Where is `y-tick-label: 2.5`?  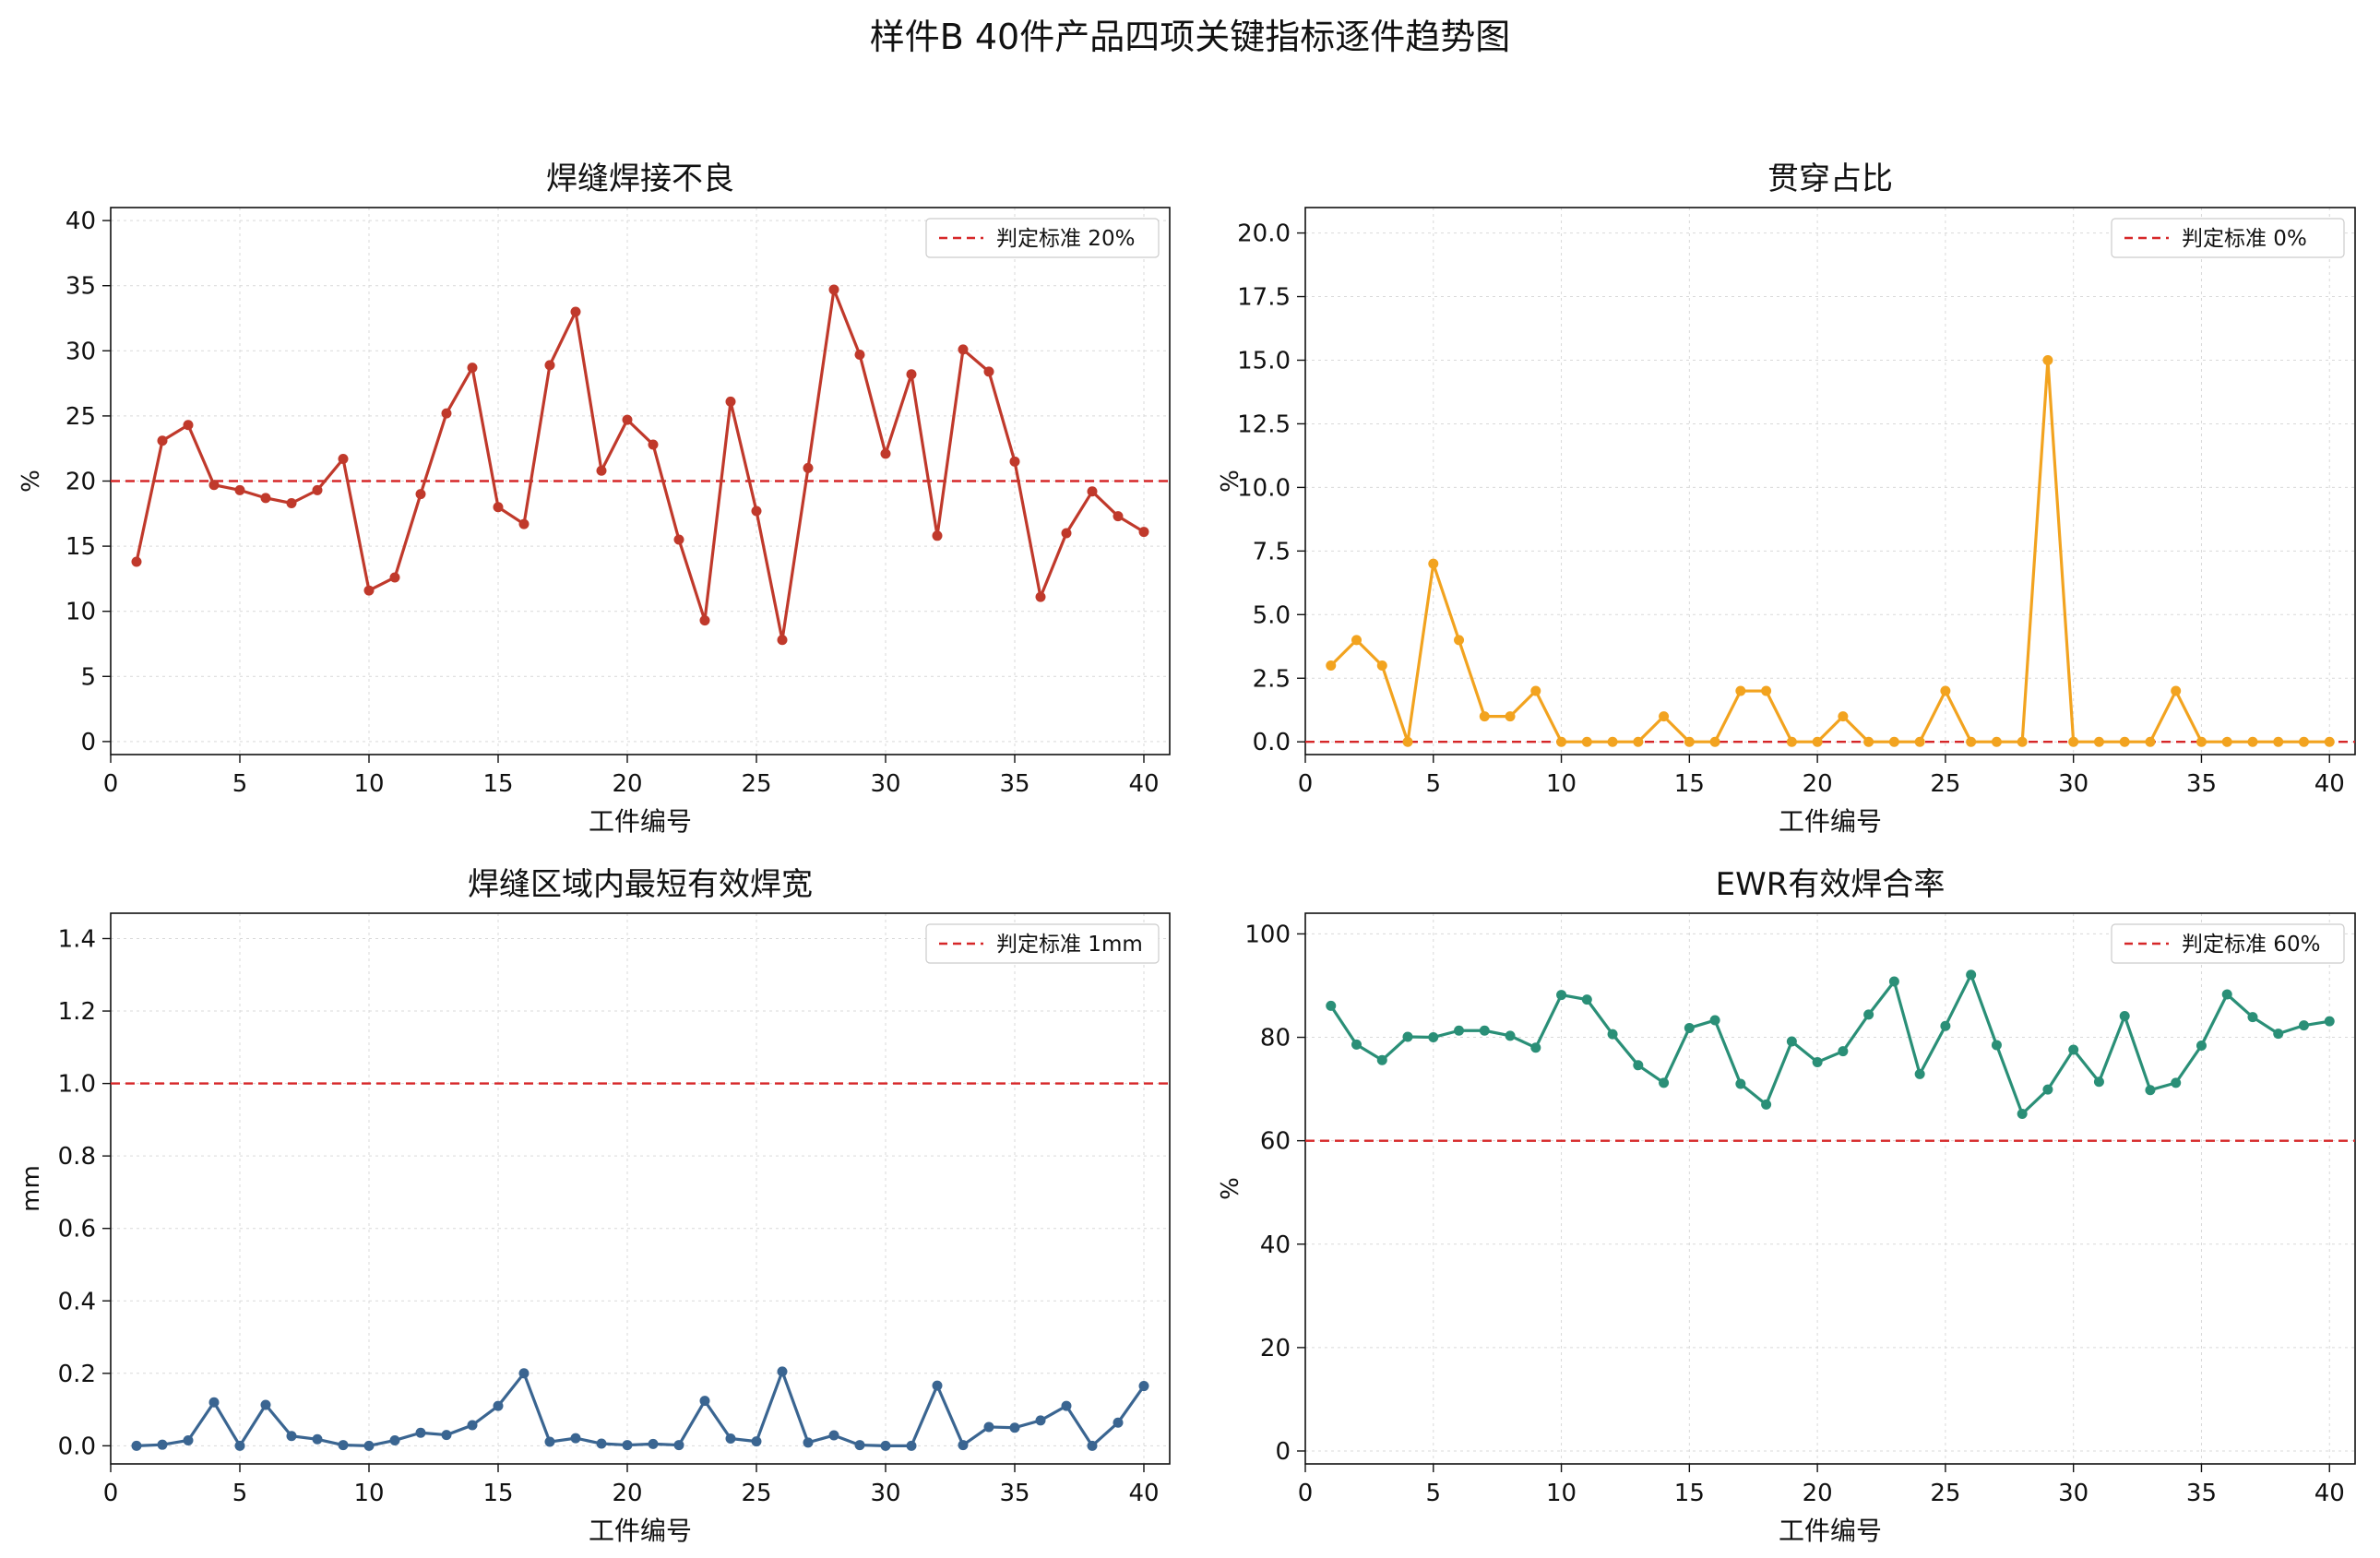
y-tick-label: 2.5 is located at coordinates (1272, 679).